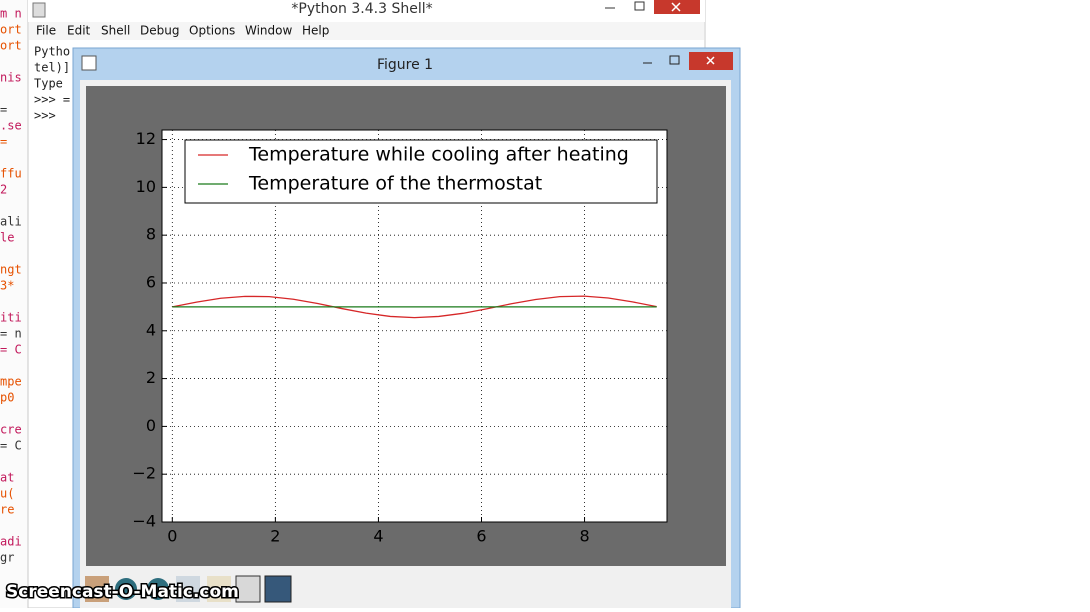  I want to click on shell-line: >>>, so click(45, 116).